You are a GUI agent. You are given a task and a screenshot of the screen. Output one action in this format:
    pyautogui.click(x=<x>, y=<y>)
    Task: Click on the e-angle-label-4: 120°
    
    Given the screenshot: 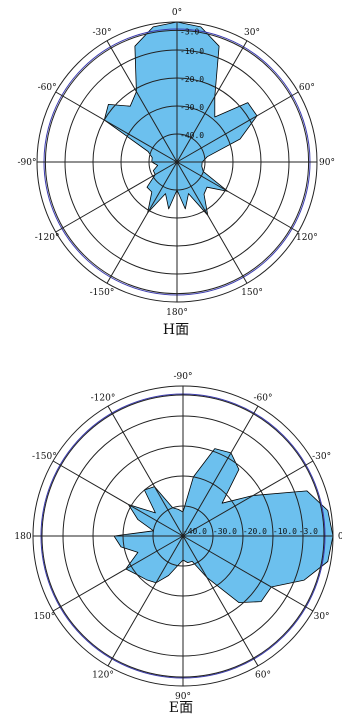 What is the action you would take?
    pyautogui.click(x=103, y=676)
    